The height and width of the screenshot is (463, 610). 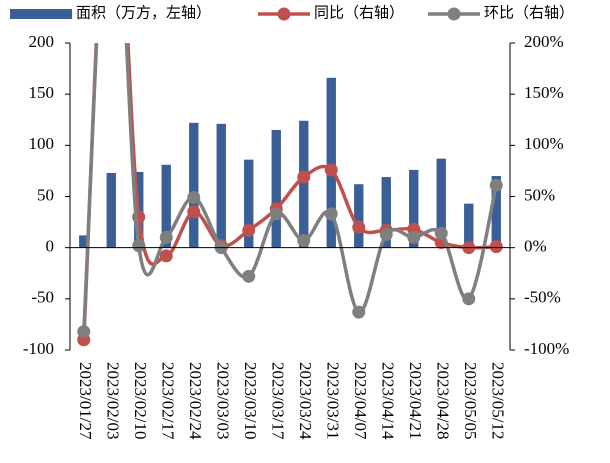 I want to click on x-tick-label: 2023/04/07, so click(x=360, y=401).